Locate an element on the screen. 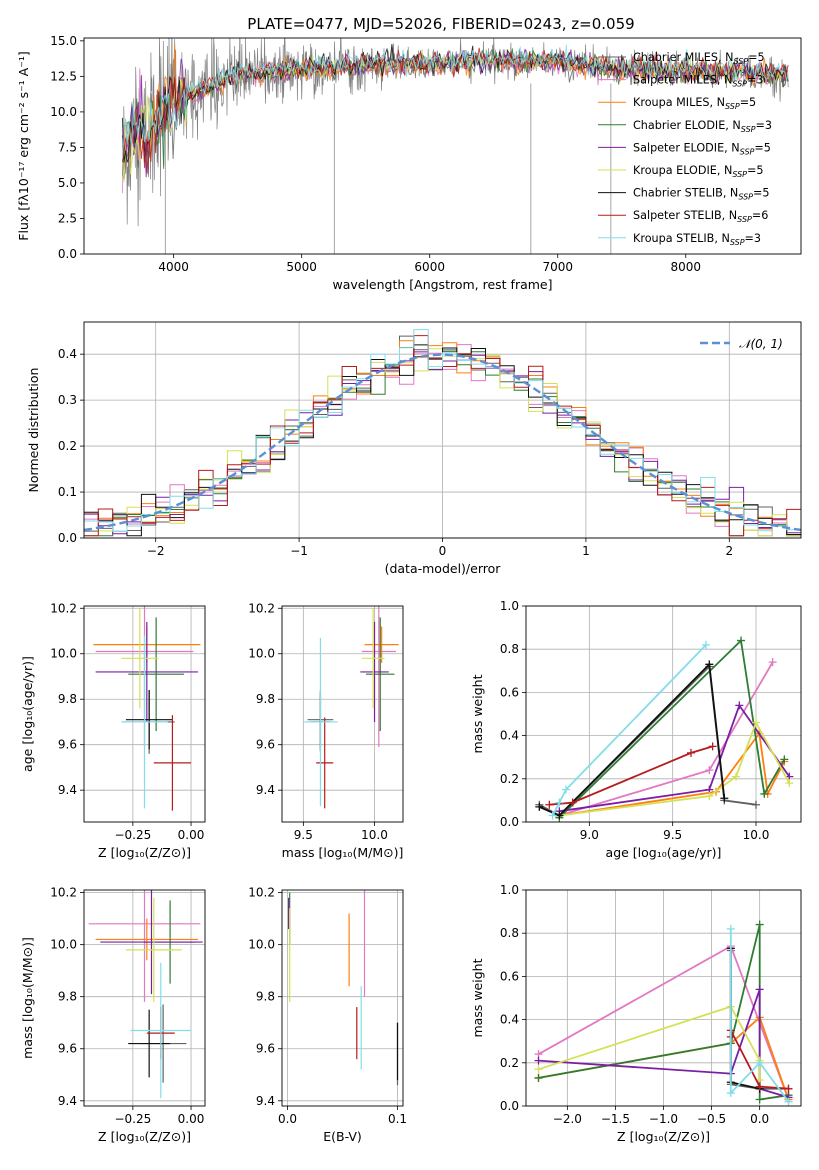  y-axis-label: age [log₁₀(age/yr)] is located at coordinates (27, 714).